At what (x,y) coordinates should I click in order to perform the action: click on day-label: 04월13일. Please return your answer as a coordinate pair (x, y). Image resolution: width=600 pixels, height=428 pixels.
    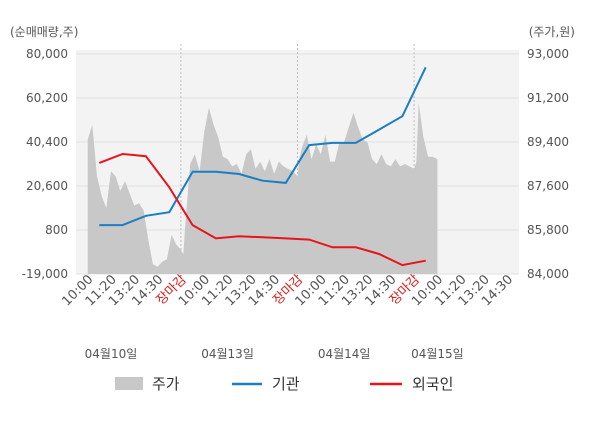
    Looking at the image, I should click on (227, 354).